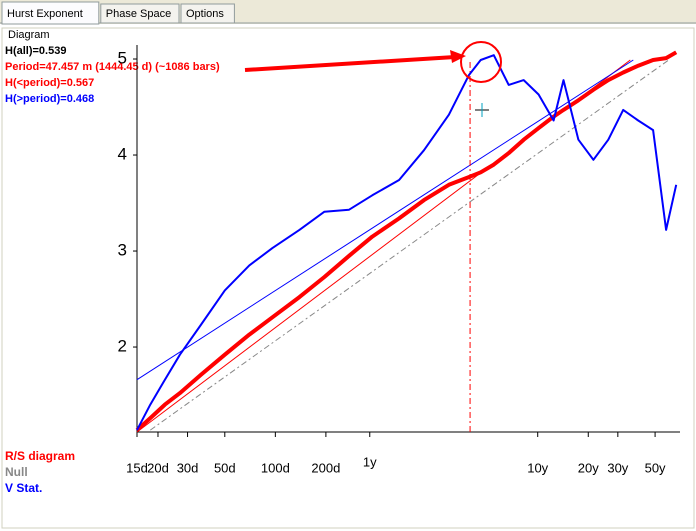  I want to click on group-label: Diagram, so click(29, 35).